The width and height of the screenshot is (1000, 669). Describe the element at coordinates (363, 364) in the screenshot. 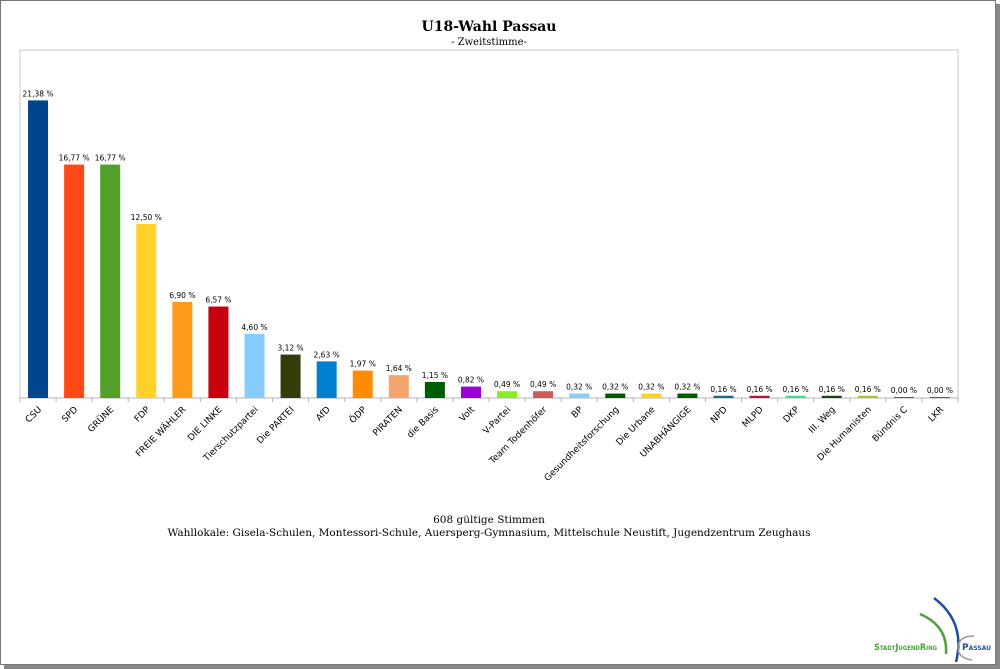

I see `data-label: 1,97 %` at that location.